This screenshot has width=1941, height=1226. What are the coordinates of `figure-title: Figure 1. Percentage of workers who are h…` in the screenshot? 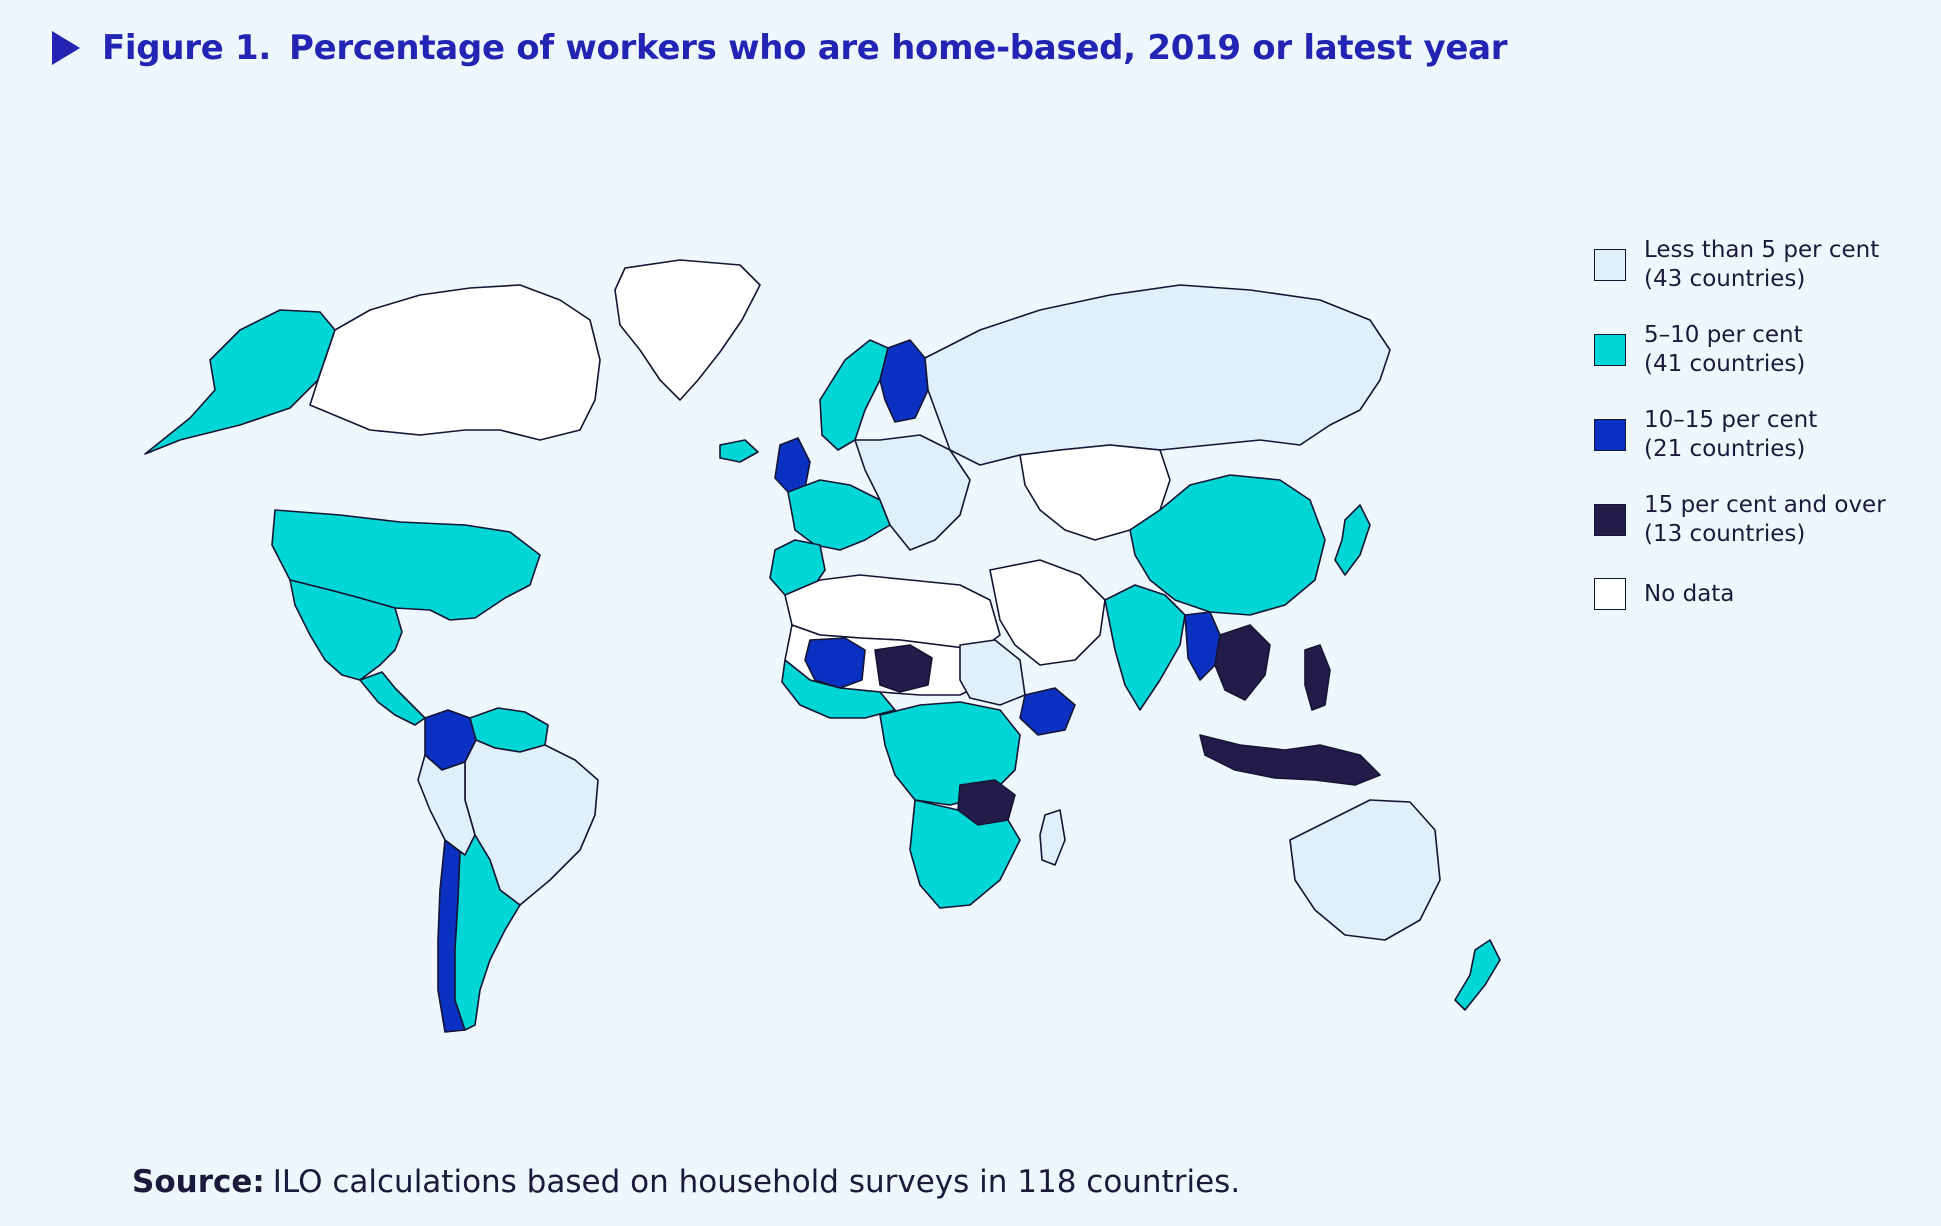 It's located at (805, 48).